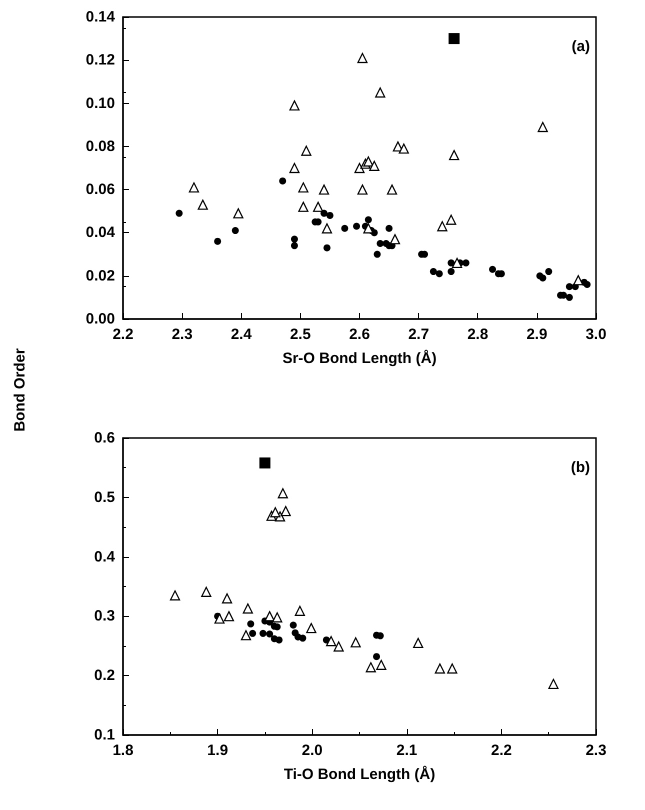 The height and width of the screenshot is (810, 645). What do you see at coordinates (581, 46) in the screenshot?
I see `annotation: (a)` at bounding box center [581, 46].